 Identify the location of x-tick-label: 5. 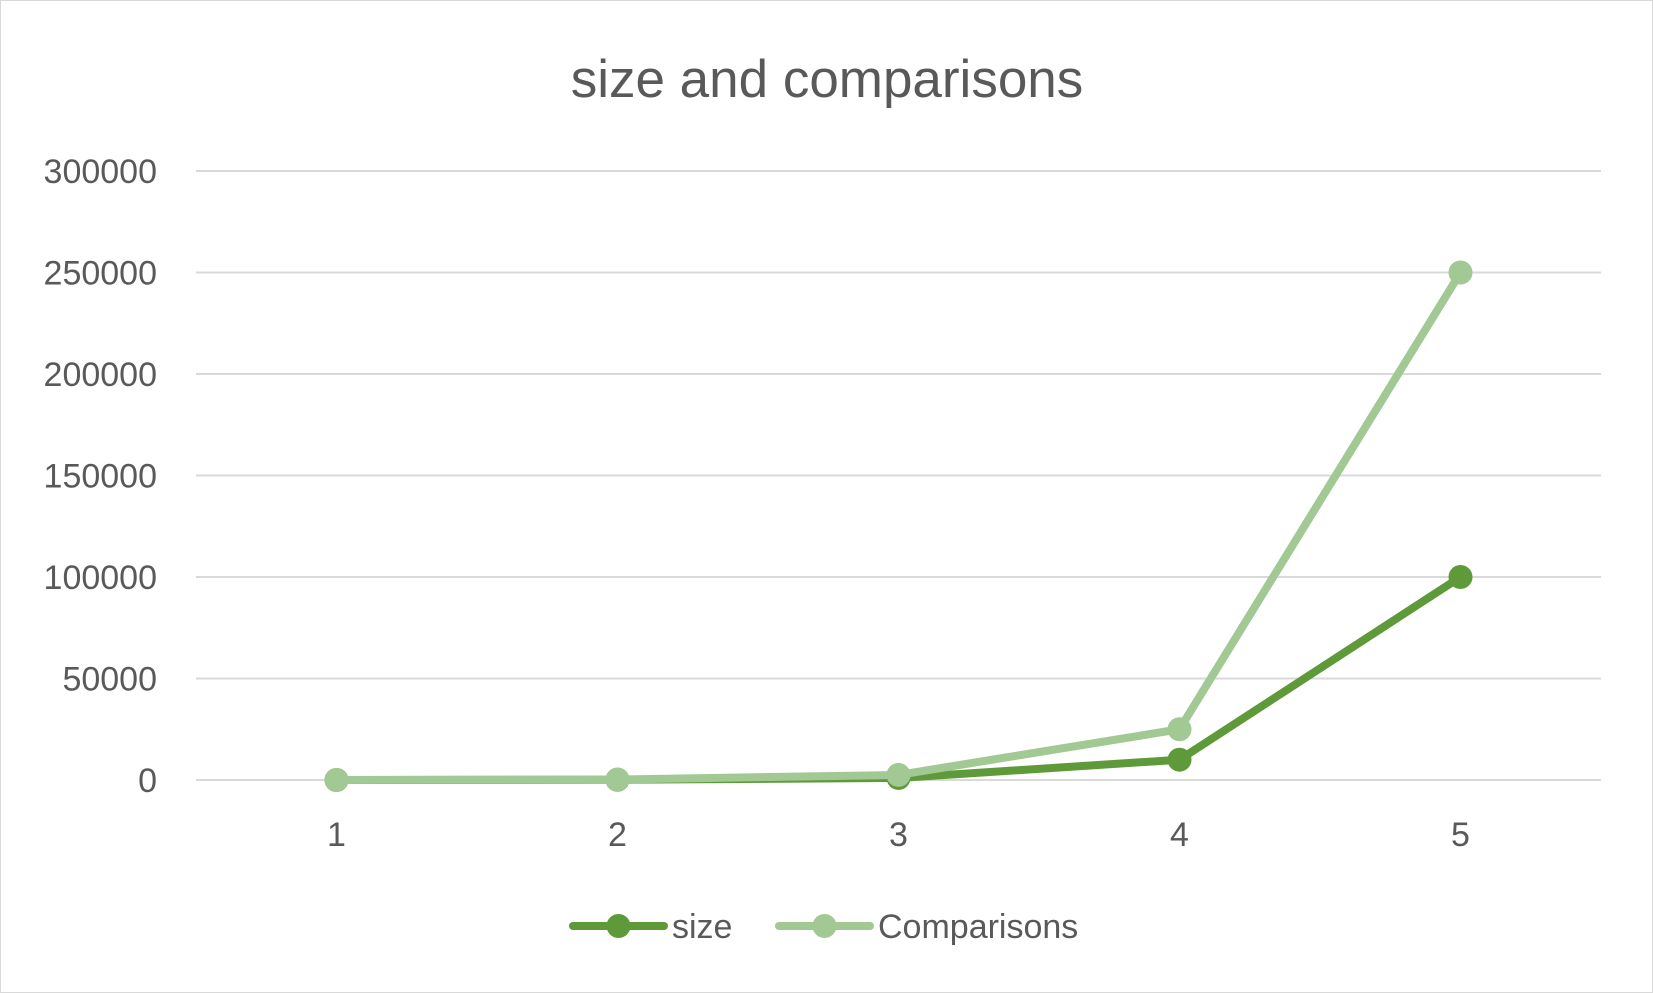
(1460, 835).